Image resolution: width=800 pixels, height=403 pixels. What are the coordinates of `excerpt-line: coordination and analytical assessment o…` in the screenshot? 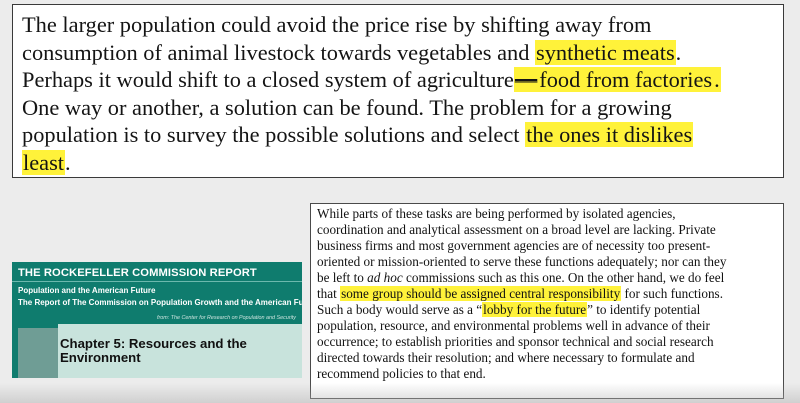 It's located at (550, 230).